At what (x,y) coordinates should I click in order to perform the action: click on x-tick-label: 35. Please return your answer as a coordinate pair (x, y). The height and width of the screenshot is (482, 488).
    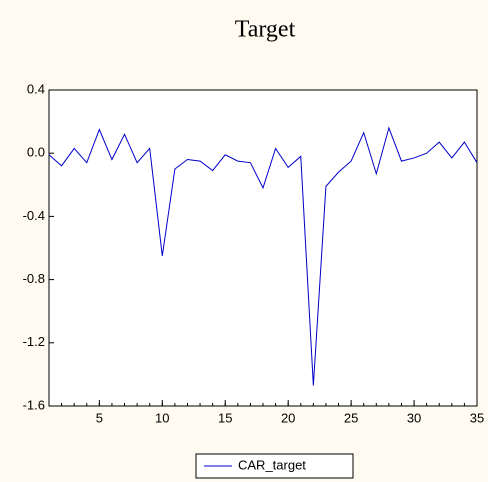
    Looking at the image, I should click on (477, 417).